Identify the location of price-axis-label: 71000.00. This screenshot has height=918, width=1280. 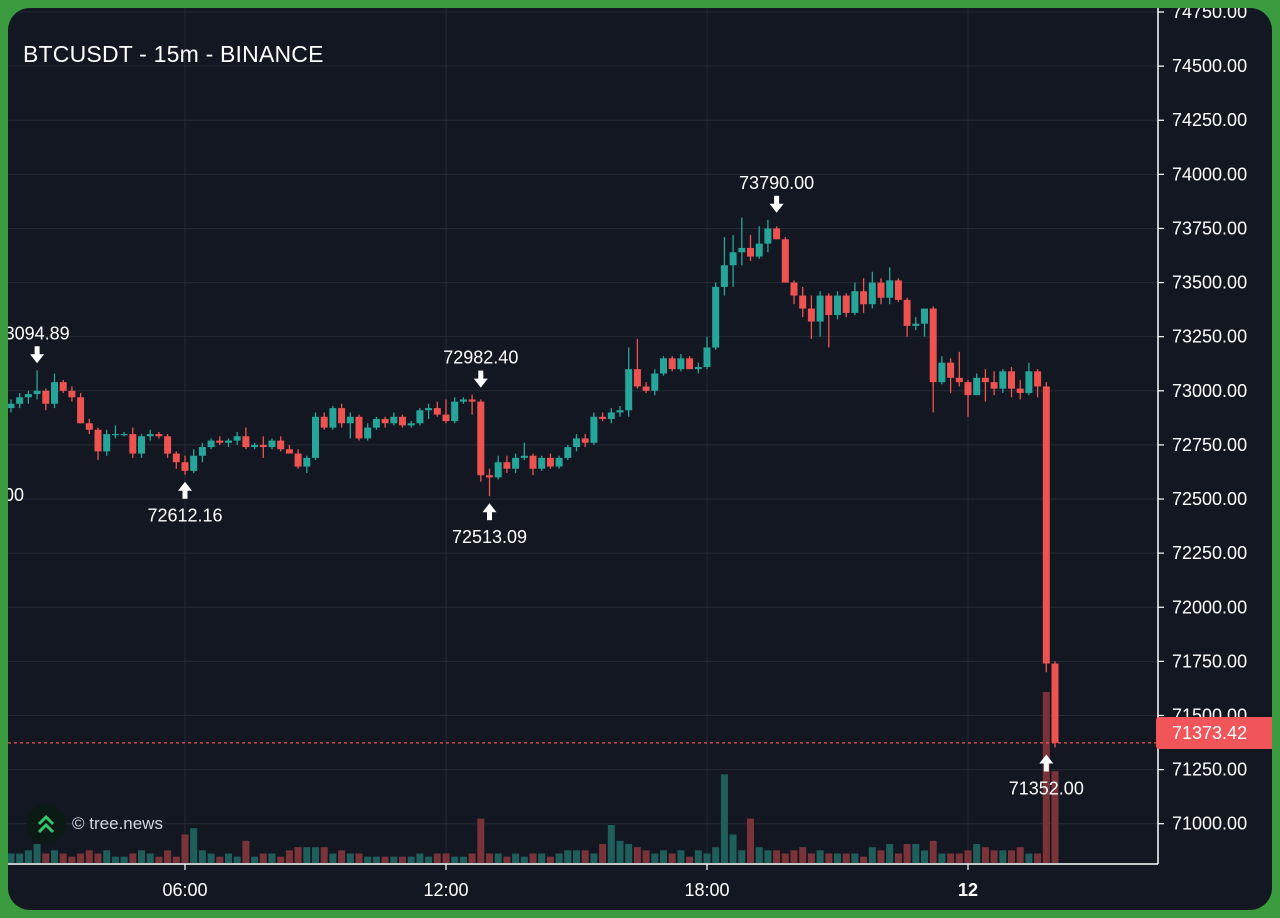
(1209, 824).